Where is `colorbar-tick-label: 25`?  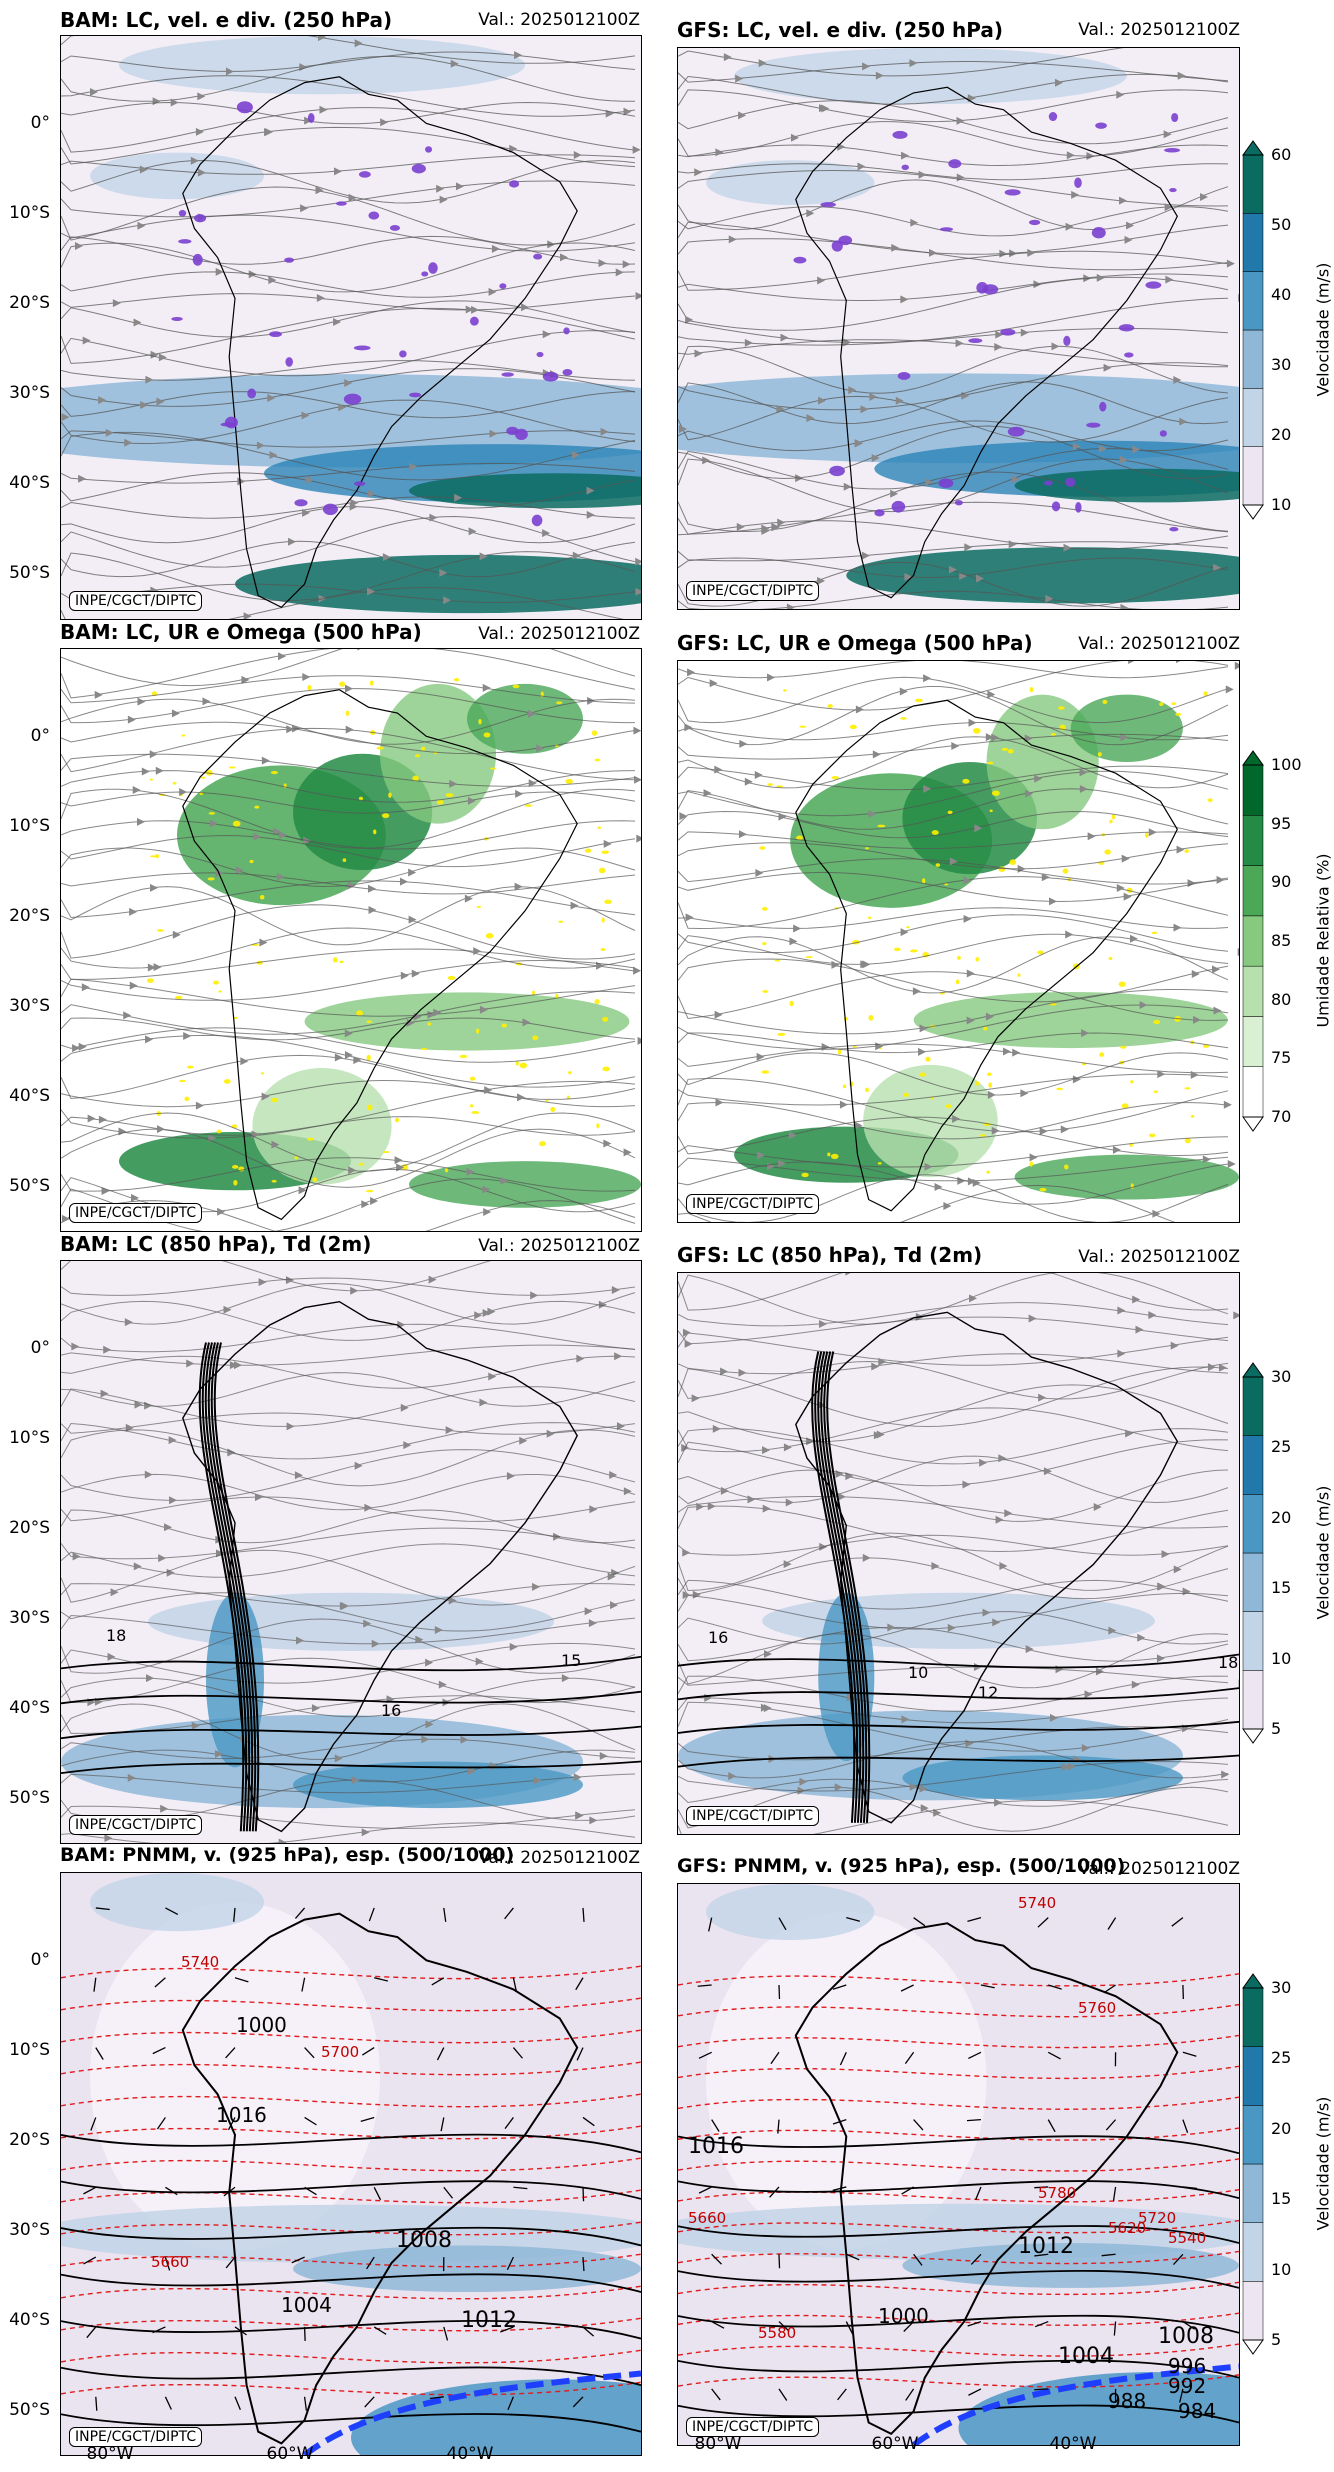 colorbar-tick-label: 25 is located at coordinates (1281, 1447).